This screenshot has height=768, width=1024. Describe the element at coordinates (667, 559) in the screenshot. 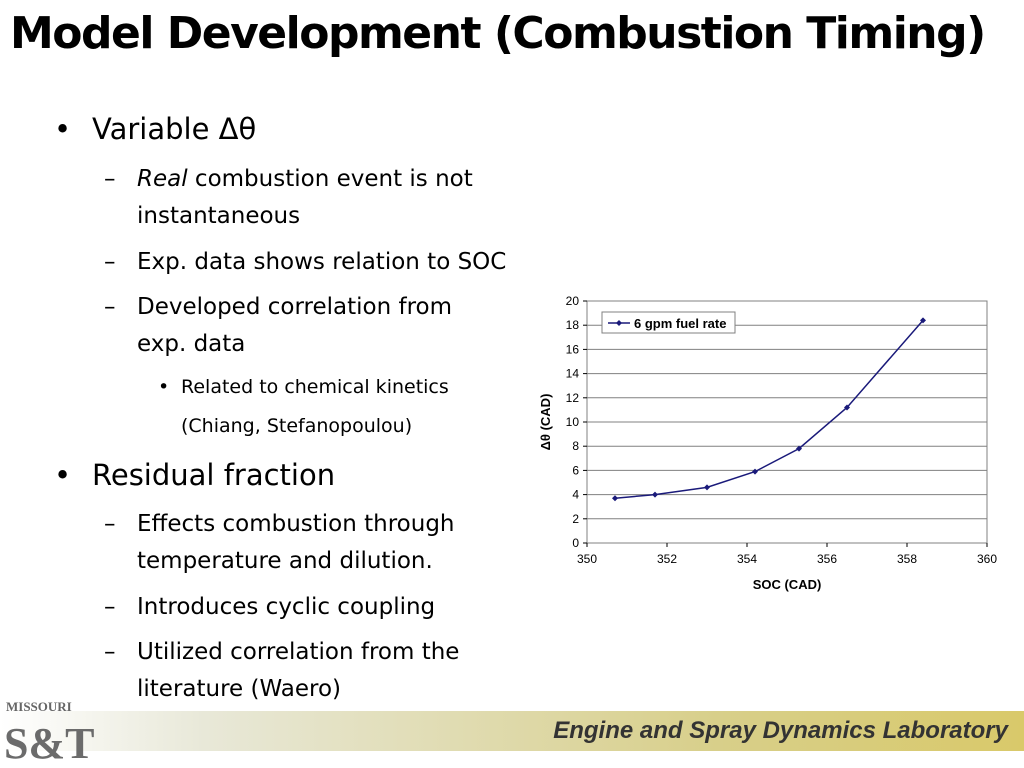

I see `x-tick-label: 352` at that location.